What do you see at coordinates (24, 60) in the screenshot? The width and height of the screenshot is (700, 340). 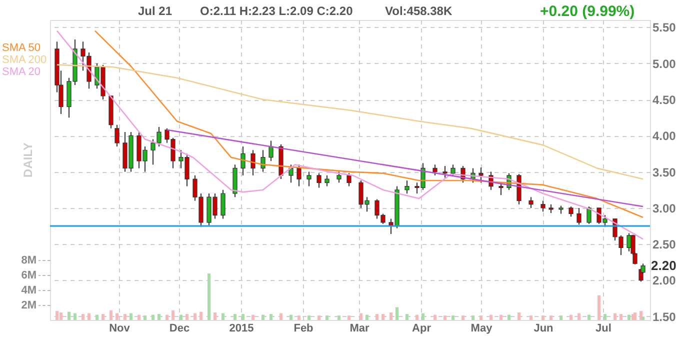 I see `series-label: SMA 200` at bounding box center [24, 60].